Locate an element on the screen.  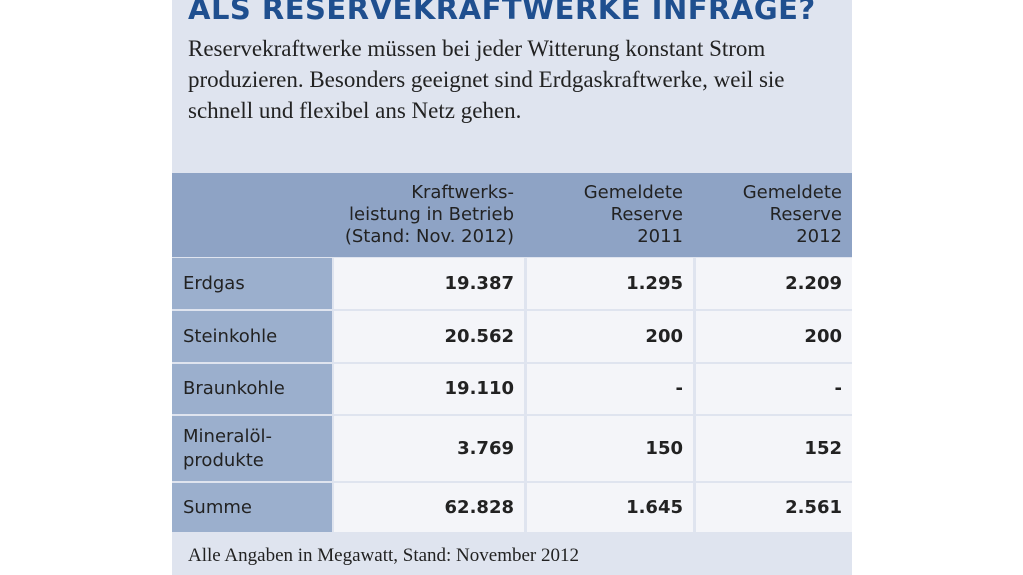
header-cell is located at coordinates (252, 215).